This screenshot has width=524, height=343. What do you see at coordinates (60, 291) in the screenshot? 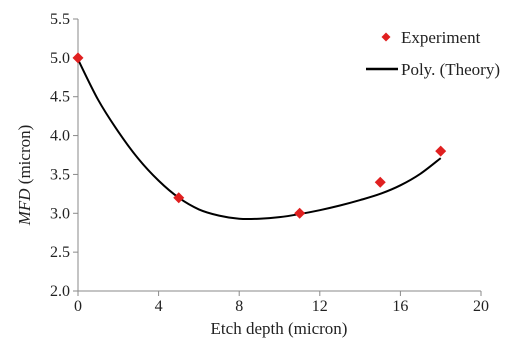
I see `y-tick-label: 2.0` at bounding box center [60, 291].